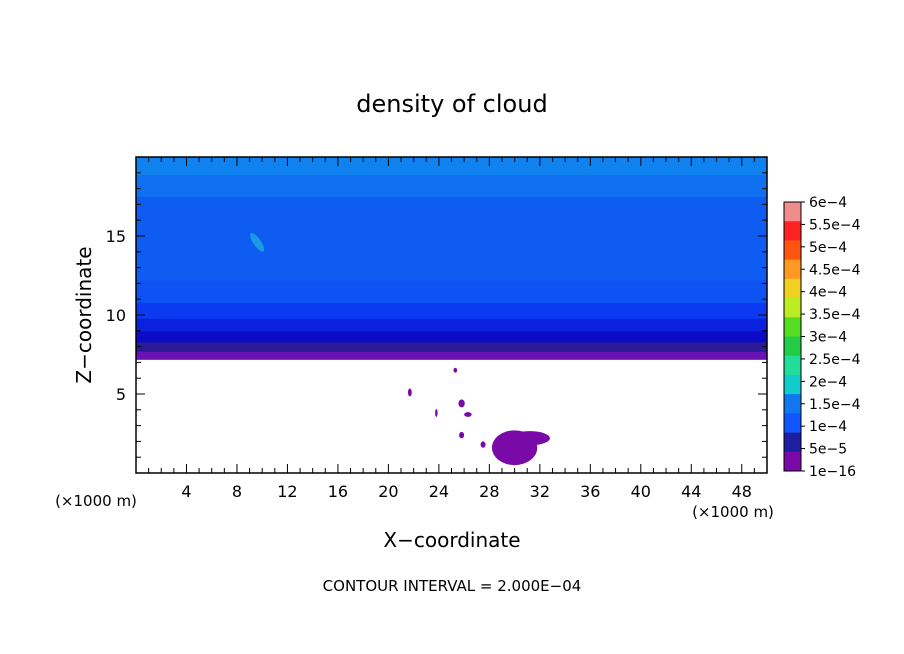  I want to click on colorbar-label: 1e−16, so click(832, 472).